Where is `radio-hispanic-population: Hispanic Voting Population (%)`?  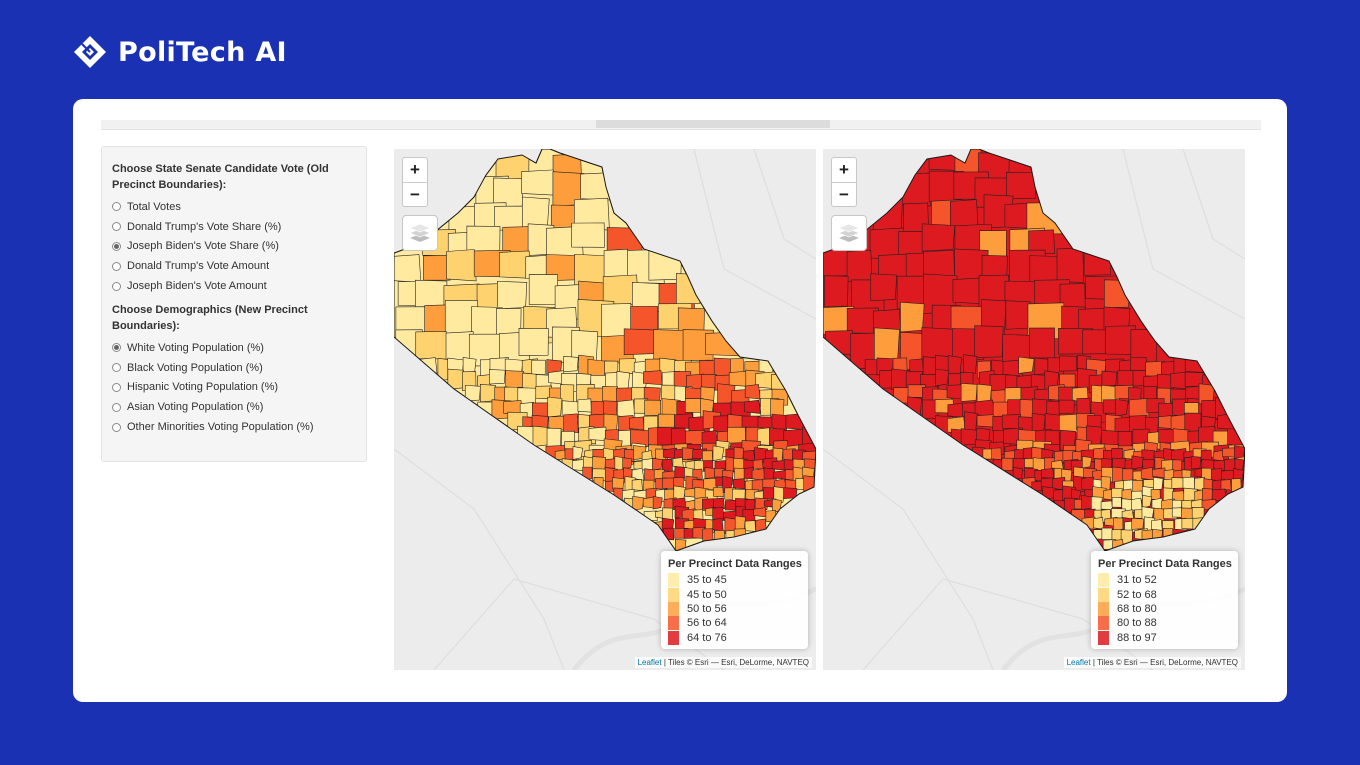 radio-hispanic-population: Hispanic Voting Population (%) is located at coordinates (234, 388).